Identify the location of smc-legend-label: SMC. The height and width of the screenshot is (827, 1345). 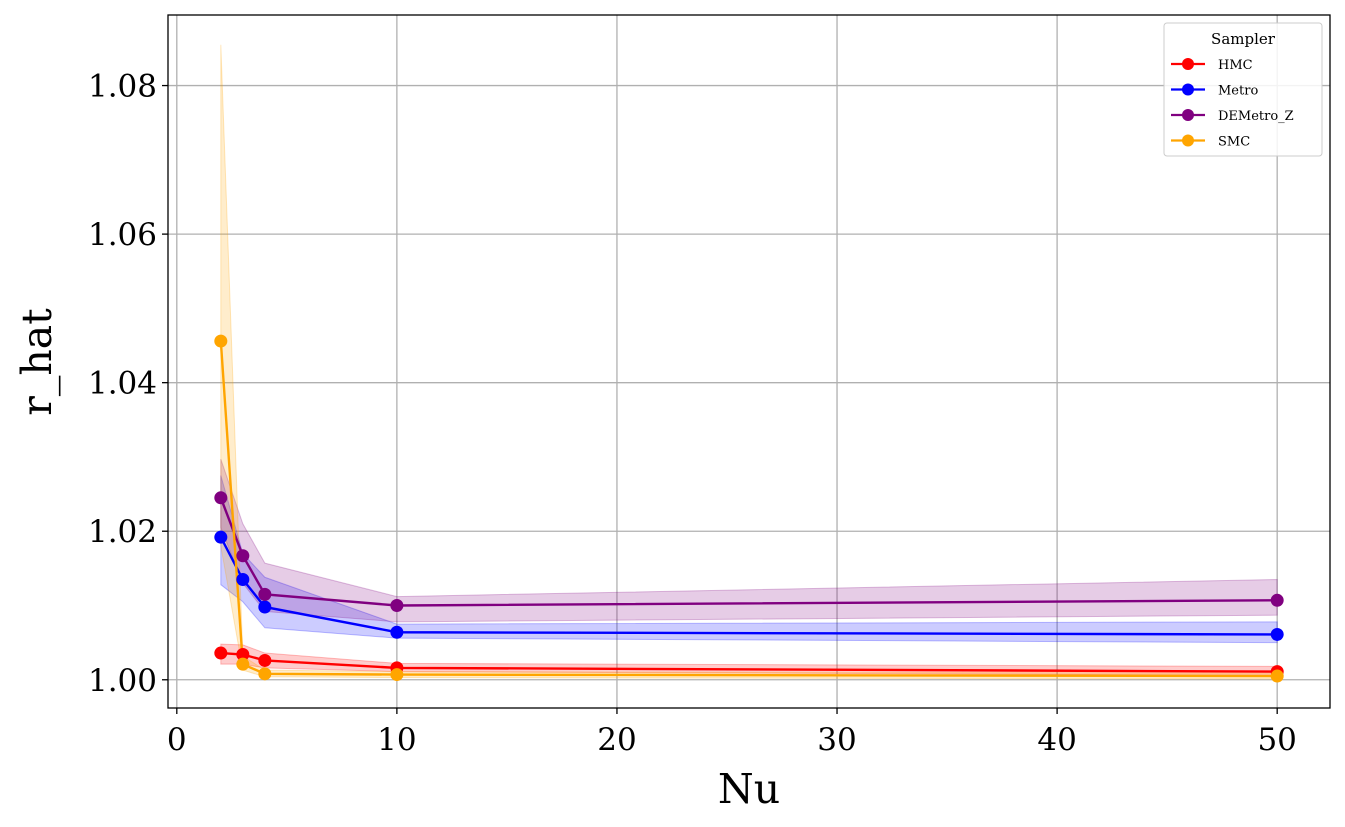
(1234, 142).